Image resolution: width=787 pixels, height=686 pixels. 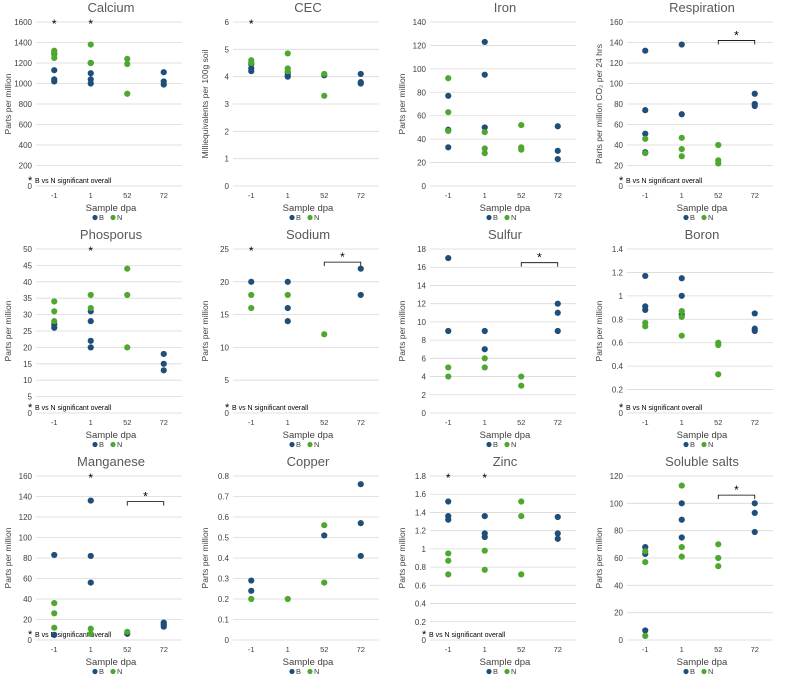 I want to click on chart-title: Sulfur, so click(x=505, y=234).